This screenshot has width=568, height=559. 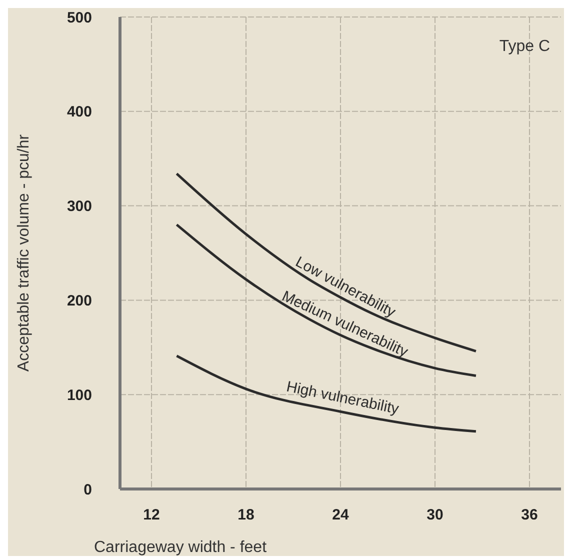 What do you see at coordinates (79, 395) in the screenshot?
I see `y-tick-label: 100` at bounding box center [79, 395].